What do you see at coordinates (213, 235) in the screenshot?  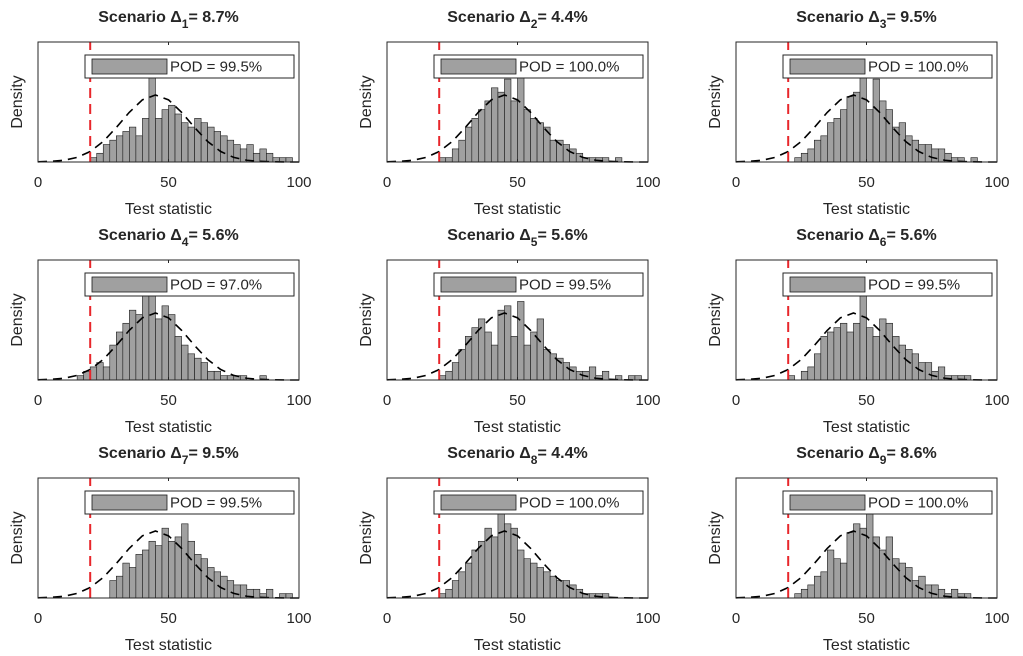 I see `title-suffix: = 5.6%` at bounding box center [213, 235].